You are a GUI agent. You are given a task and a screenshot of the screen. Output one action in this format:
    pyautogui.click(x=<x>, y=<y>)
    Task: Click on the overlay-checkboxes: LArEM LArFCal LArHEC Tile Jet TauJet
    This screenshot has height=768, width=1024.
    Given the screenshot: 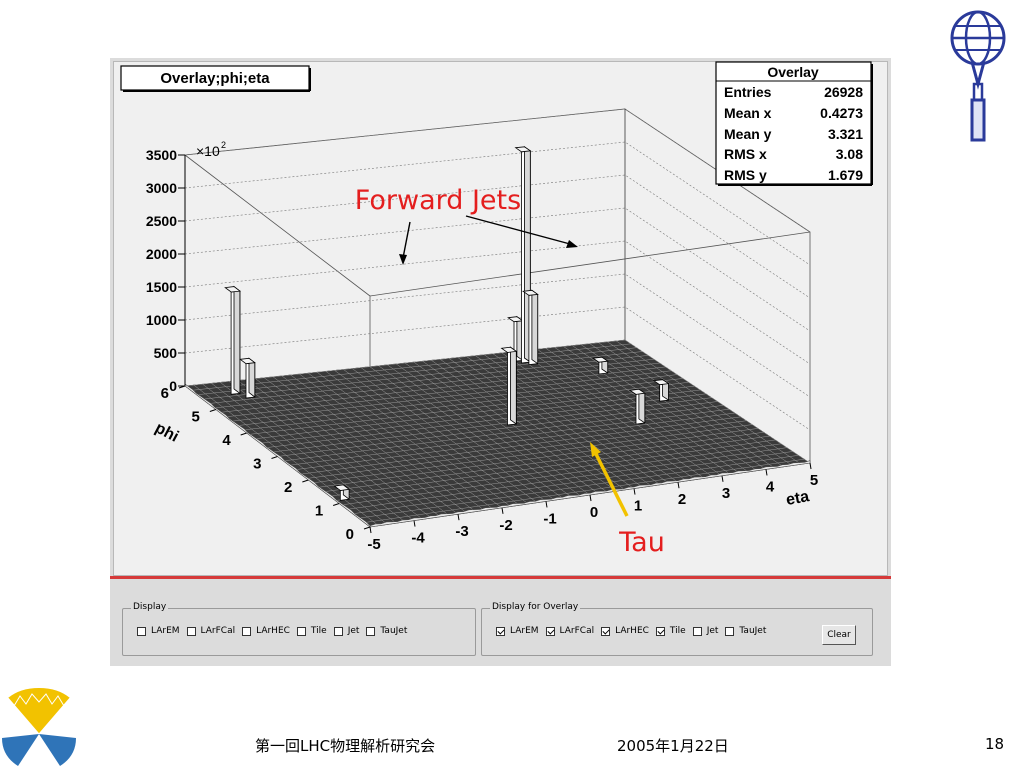 What is the action you would take?
    pyautogui.click(x=634, y=631)
    